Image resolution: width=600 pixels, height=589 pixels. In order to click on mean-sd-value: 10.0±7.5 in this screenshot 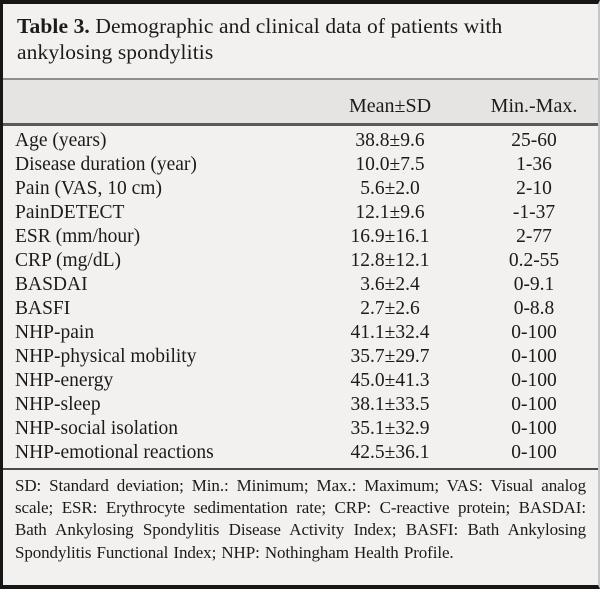, I will do `click(390, 164)`.